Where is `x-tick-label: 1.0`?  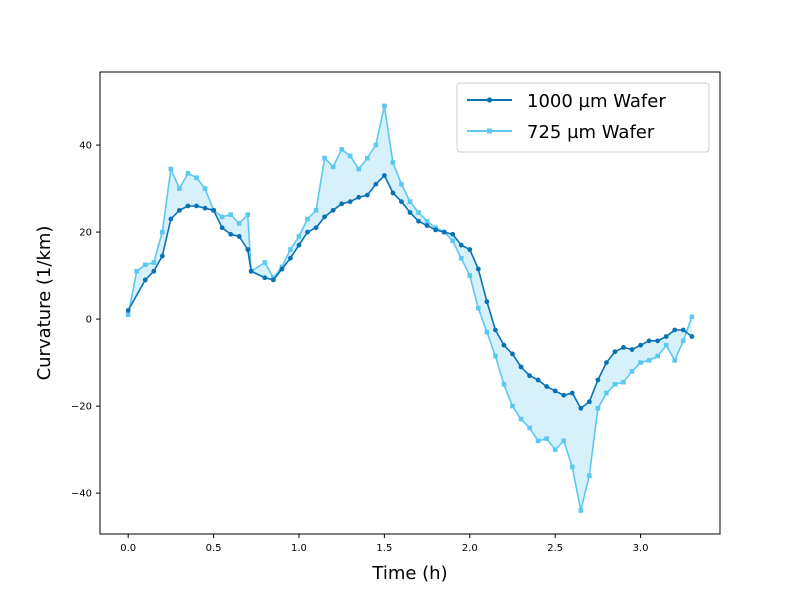 x-tick-label: 1.0 is located at coordinates (299, 548).